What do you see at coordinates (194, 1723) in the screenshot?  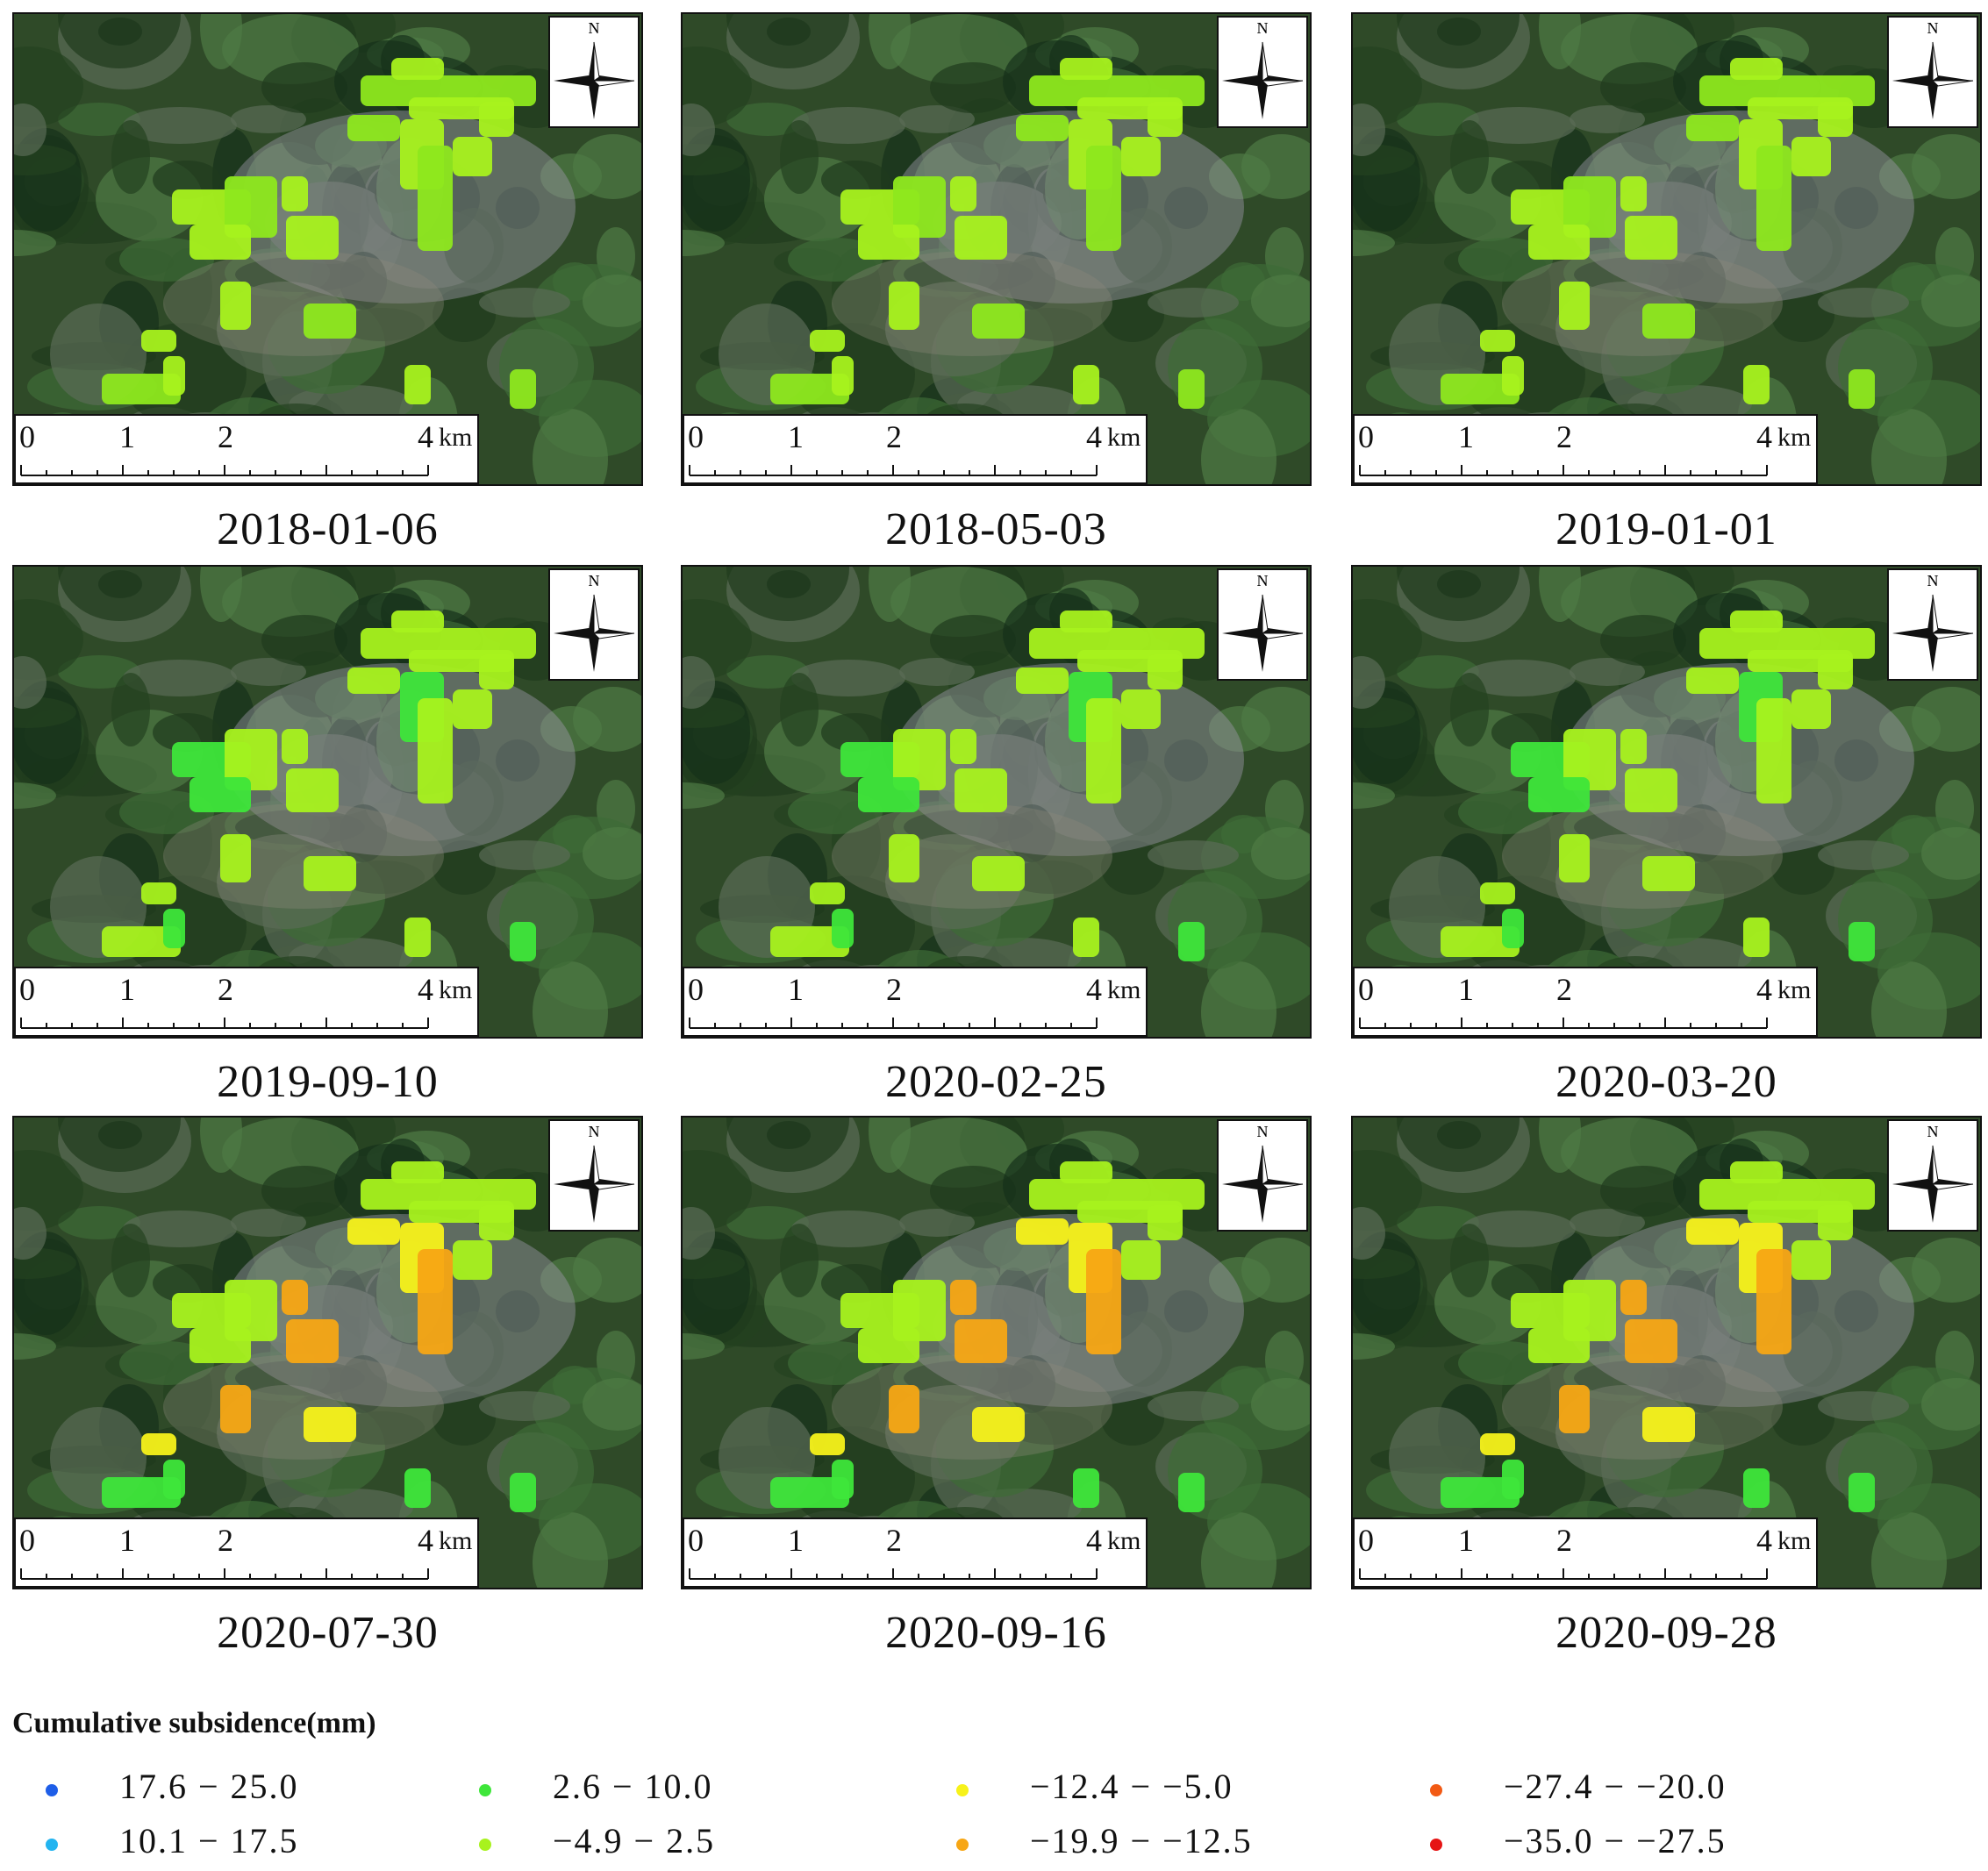 I see `legend-title: Cumulative subsidence(mm)` at bounding box center [194, 1723].